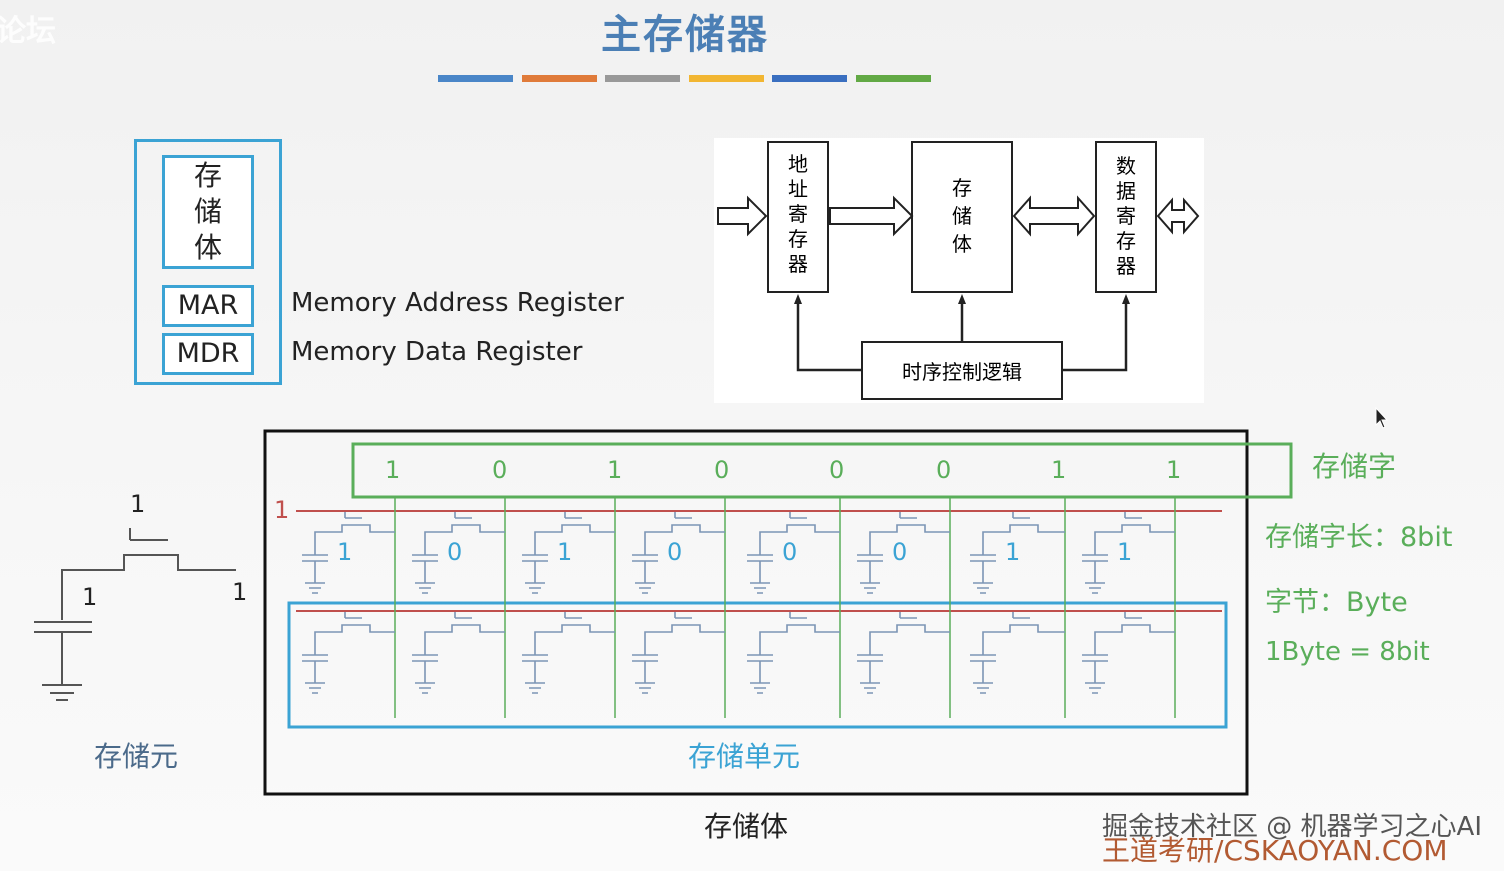 Image resolution: width=1504 pixels, height=871 pixels. Describe the element at coordinates (457, 303) in the screenshot. I see `mar-description: Memory Address Register` at that location.